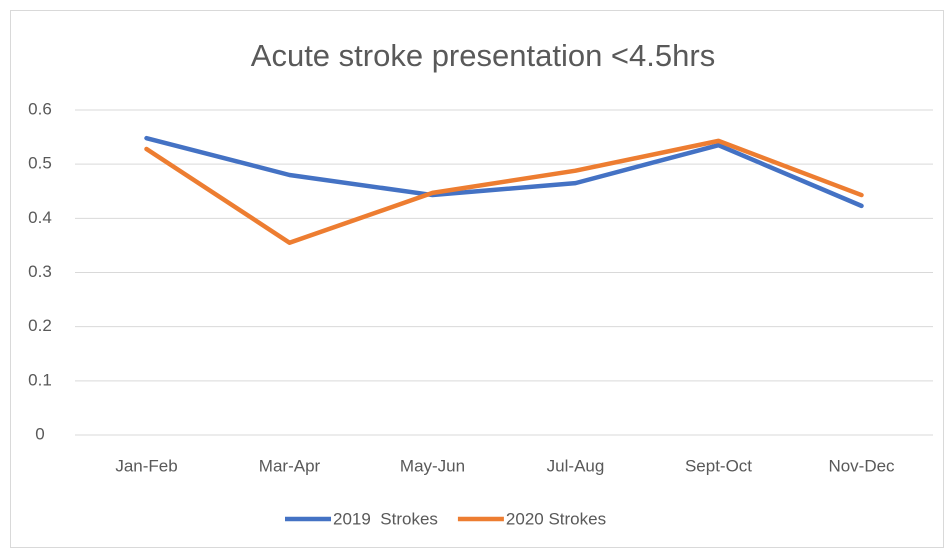  Describe the element at coordinates (146, 465) in the screenshot. I see `x-tick-label: Jan-Feb` at that location.